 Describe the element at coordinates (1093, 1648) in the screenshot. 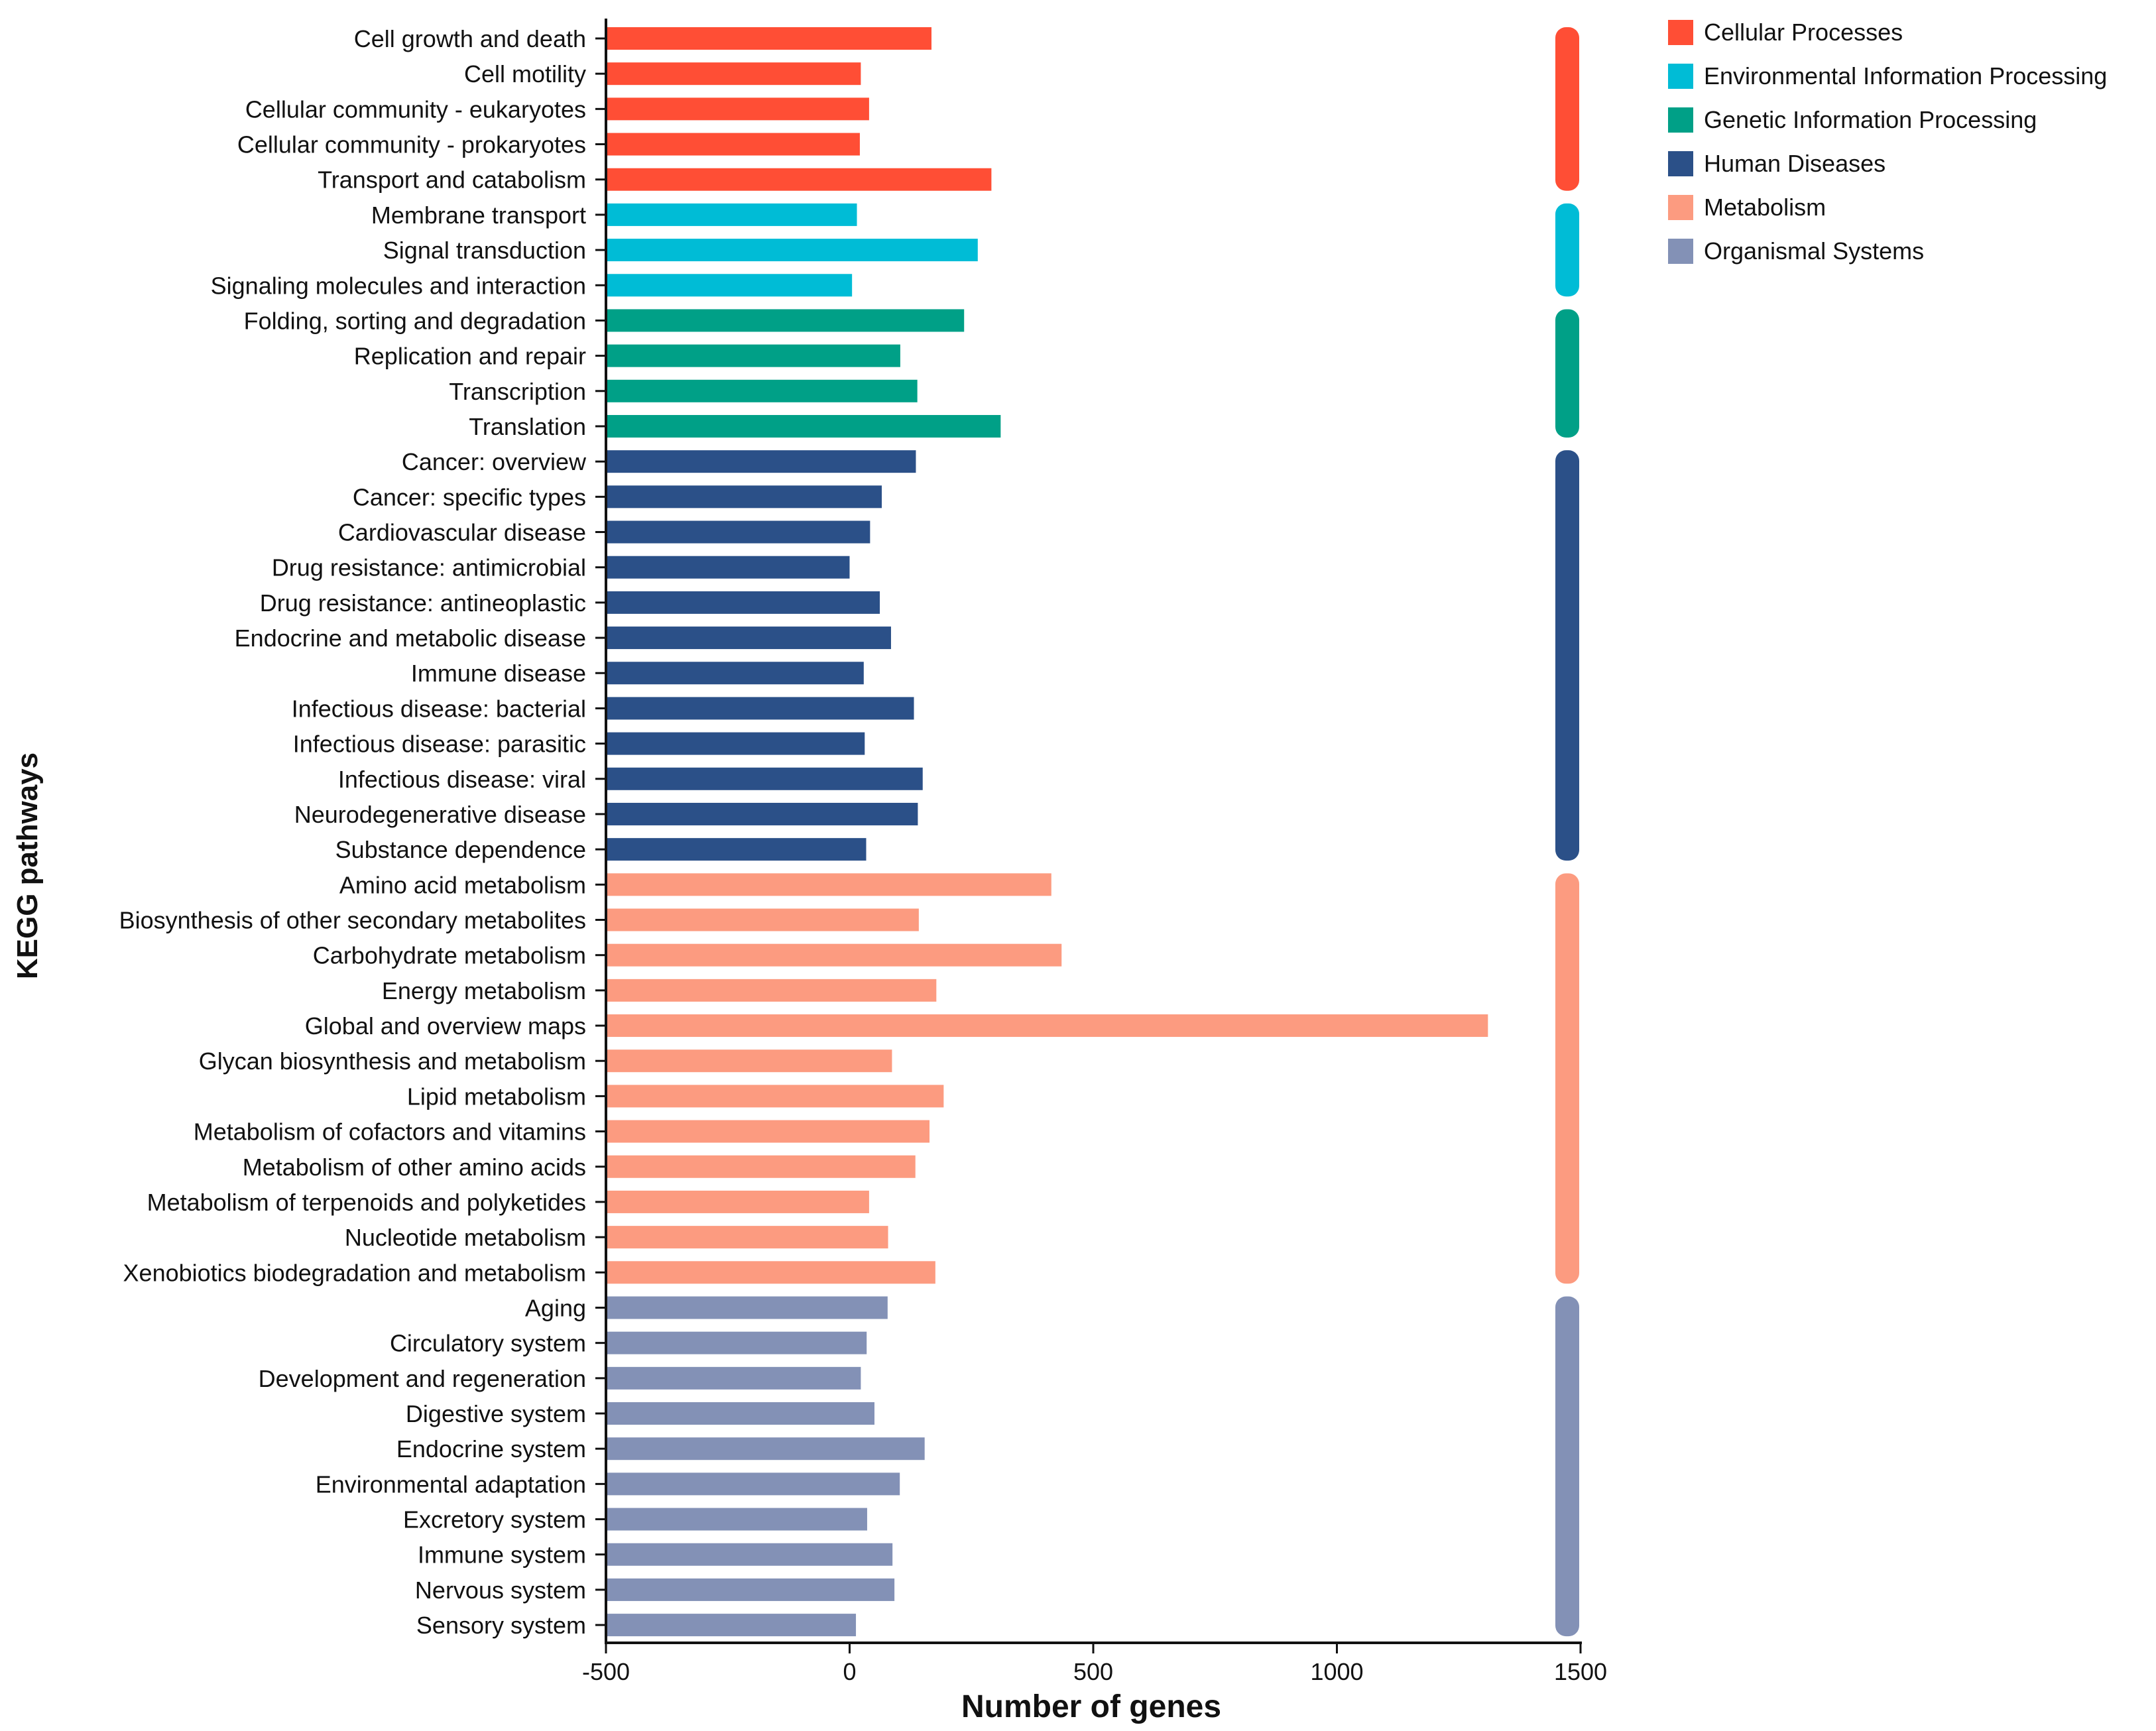

I see `x-axis-ticks` at that location.